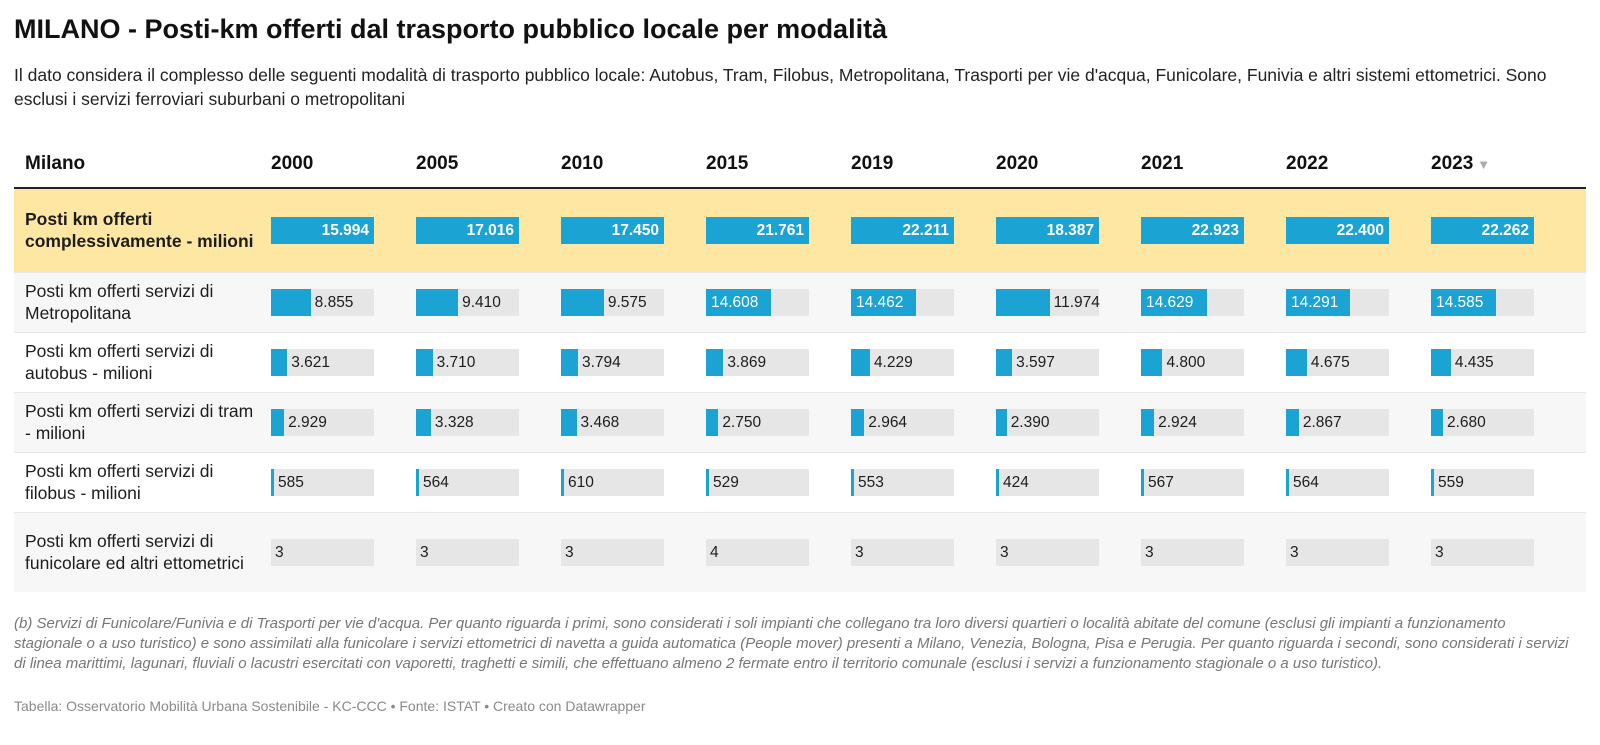 This screenshot has width=1600, height=745. I want to click on bar-track: 17.016, so click(467, 230).